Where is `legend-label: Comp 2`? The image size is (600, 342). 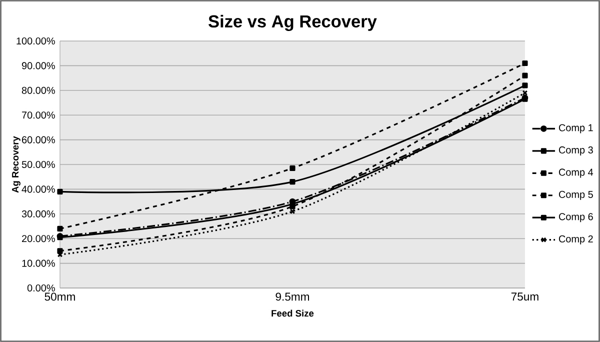 legend-label: Comp 2 is located at coordinates (575, 239).